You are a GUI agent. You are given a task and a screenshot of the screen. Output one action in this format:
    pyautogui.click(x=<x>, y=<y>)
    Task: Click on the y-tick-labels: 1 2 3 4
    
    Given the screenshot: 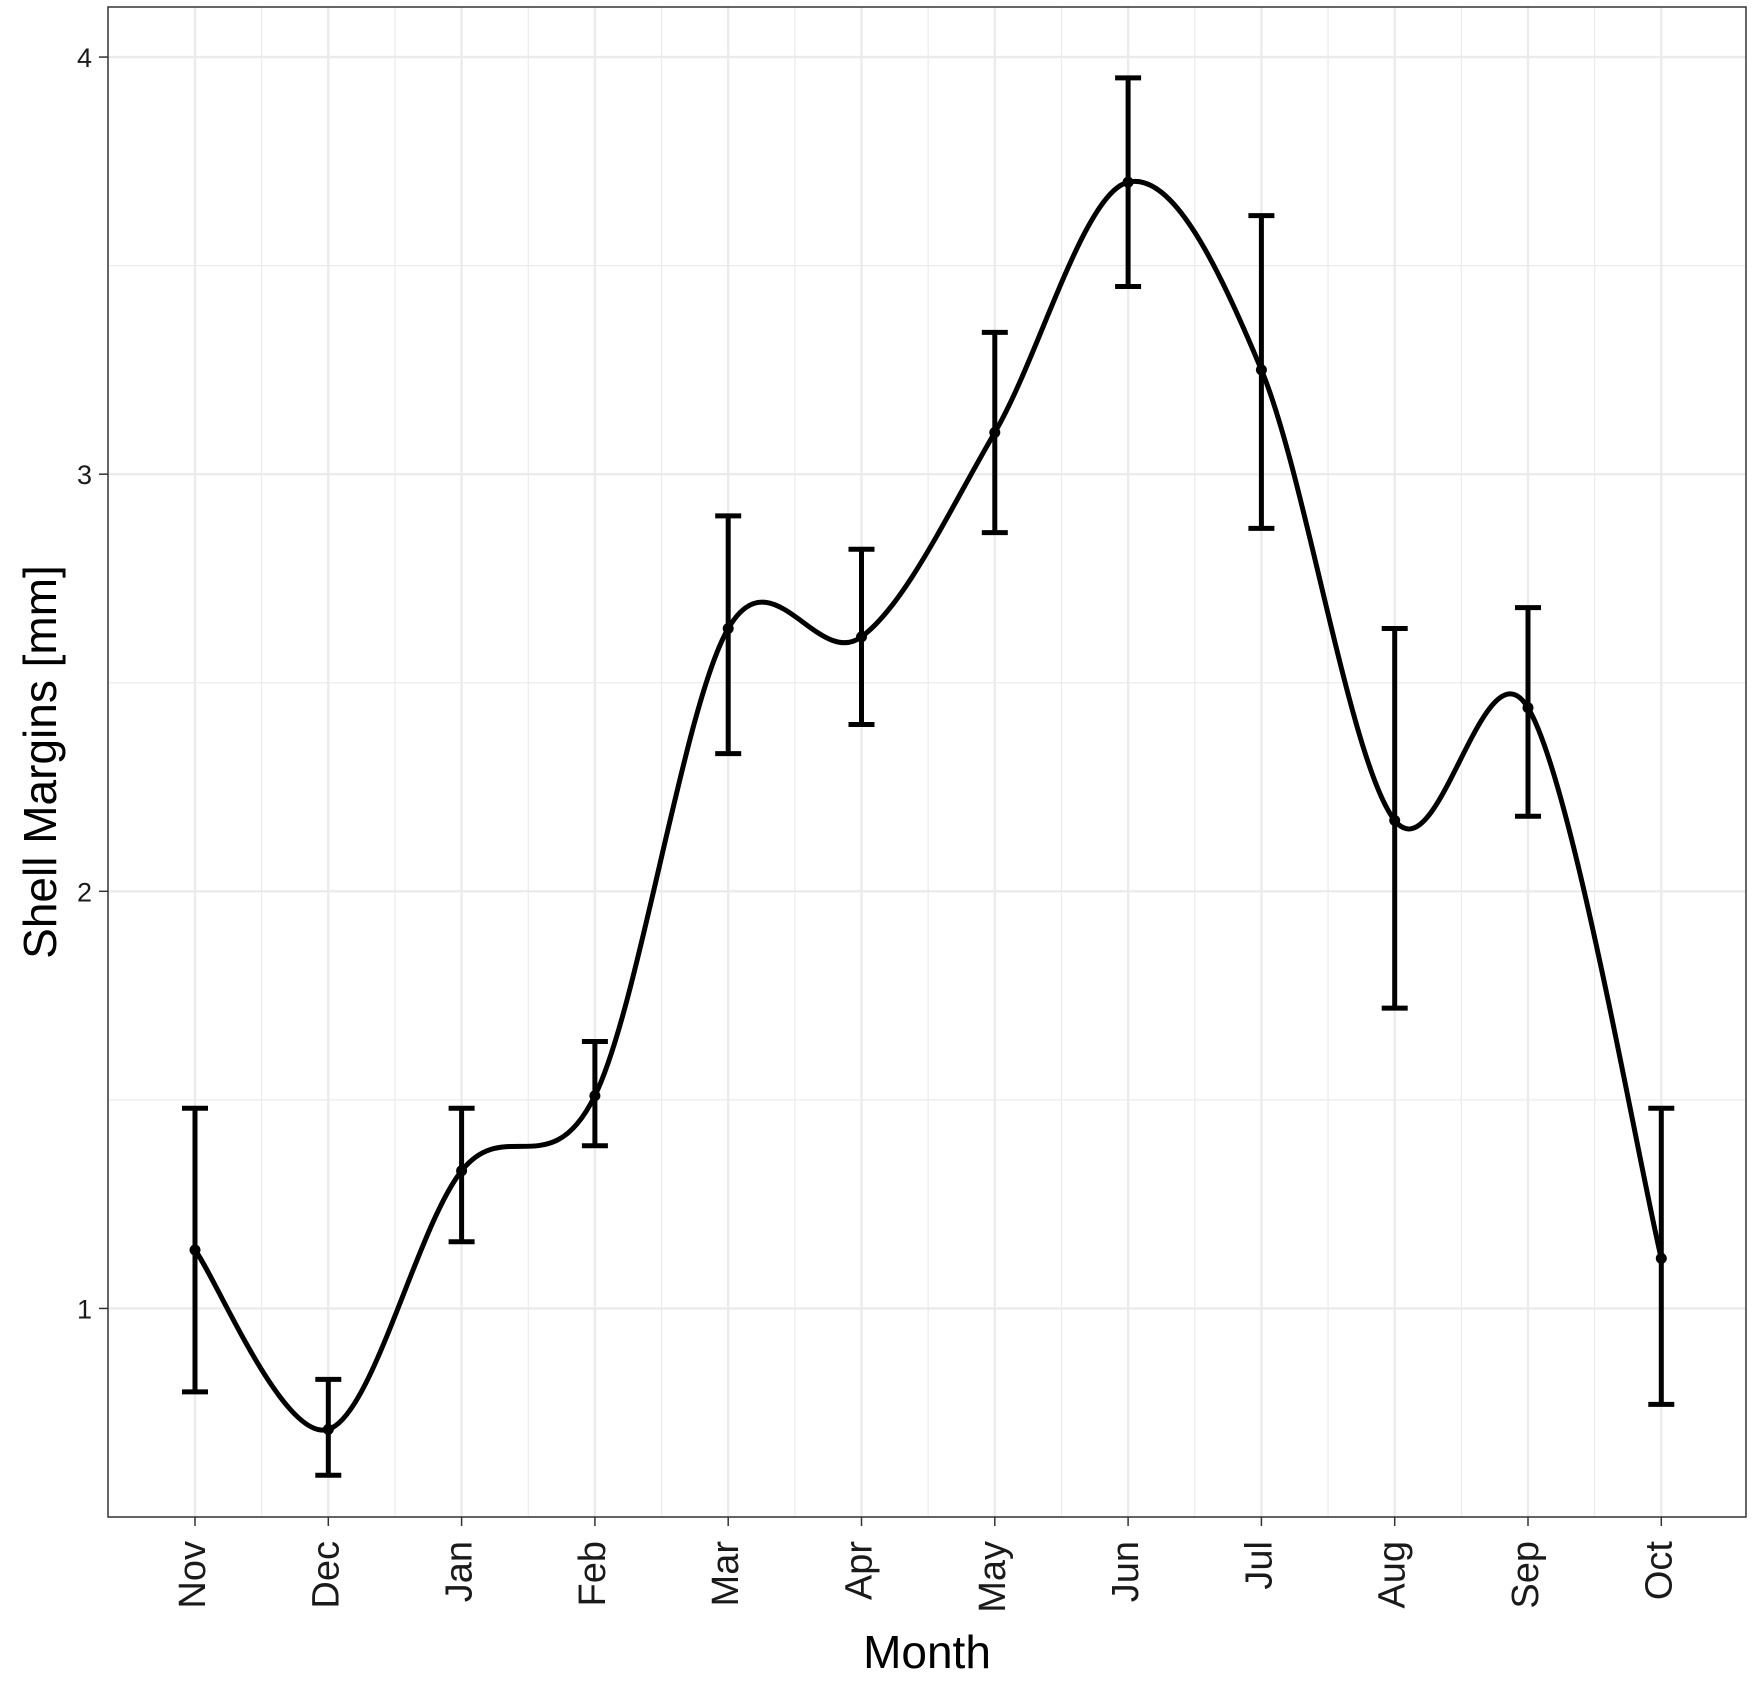 What is the action you would take?
    pyautogui.click(x=84, y=683)
    